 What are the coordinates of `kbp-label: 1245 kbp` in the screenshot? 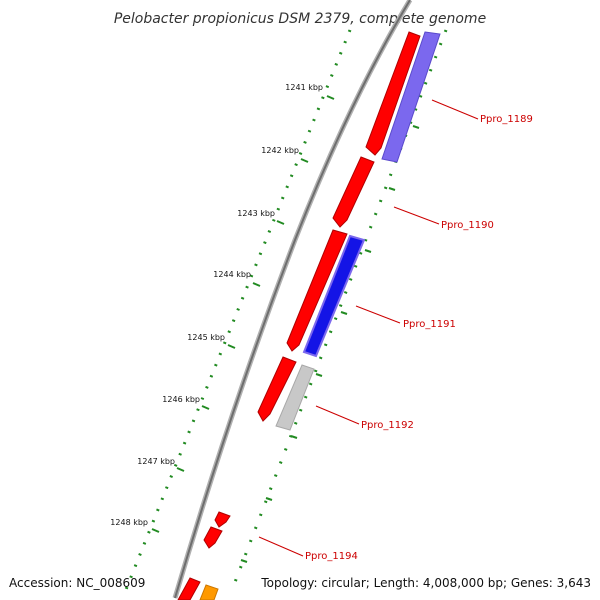 It's located at (206, 337).